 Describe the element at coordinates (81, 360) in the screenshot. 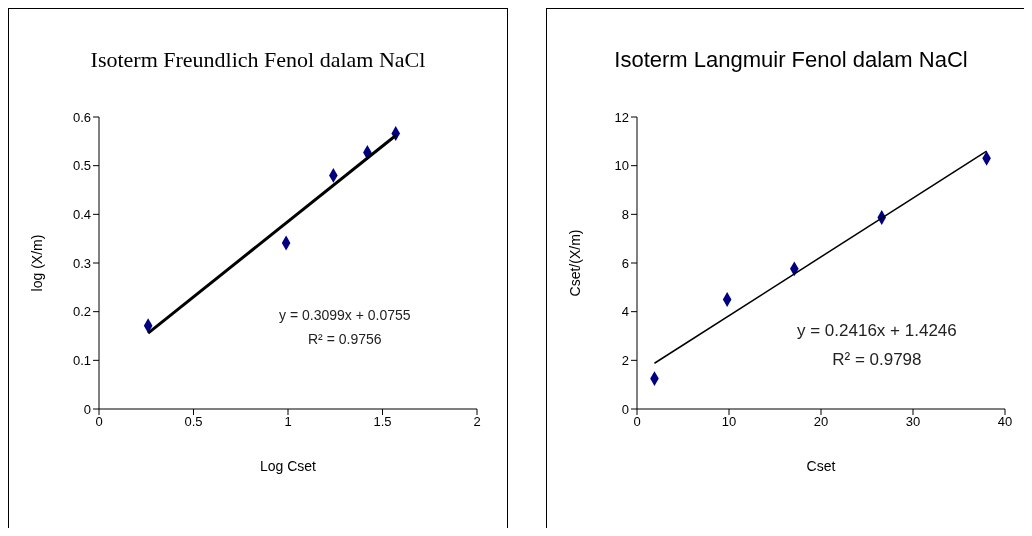

I see `y-tick-label: 0.1` at that location.